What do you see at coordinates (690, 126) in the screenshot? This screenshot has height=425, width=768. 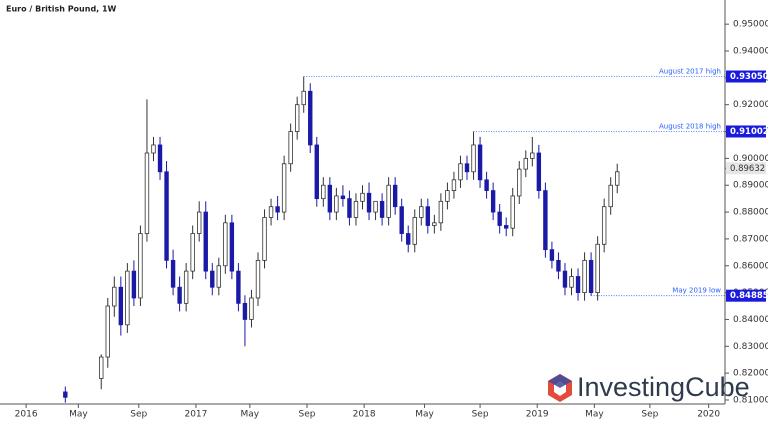 I see `annotation-text: August 2018 high` at bounding box center [690, 126].